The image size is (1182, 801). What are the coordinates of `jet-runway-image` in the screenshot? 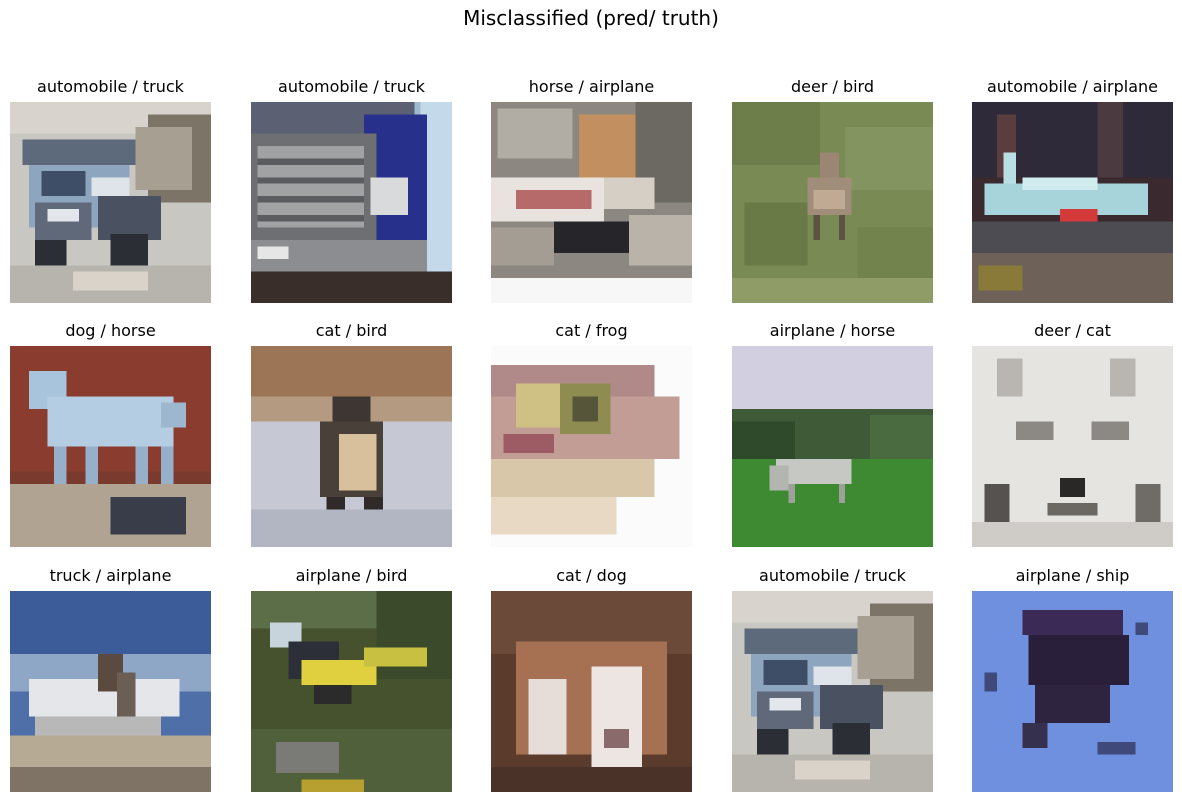 It's located at (1072, 202).